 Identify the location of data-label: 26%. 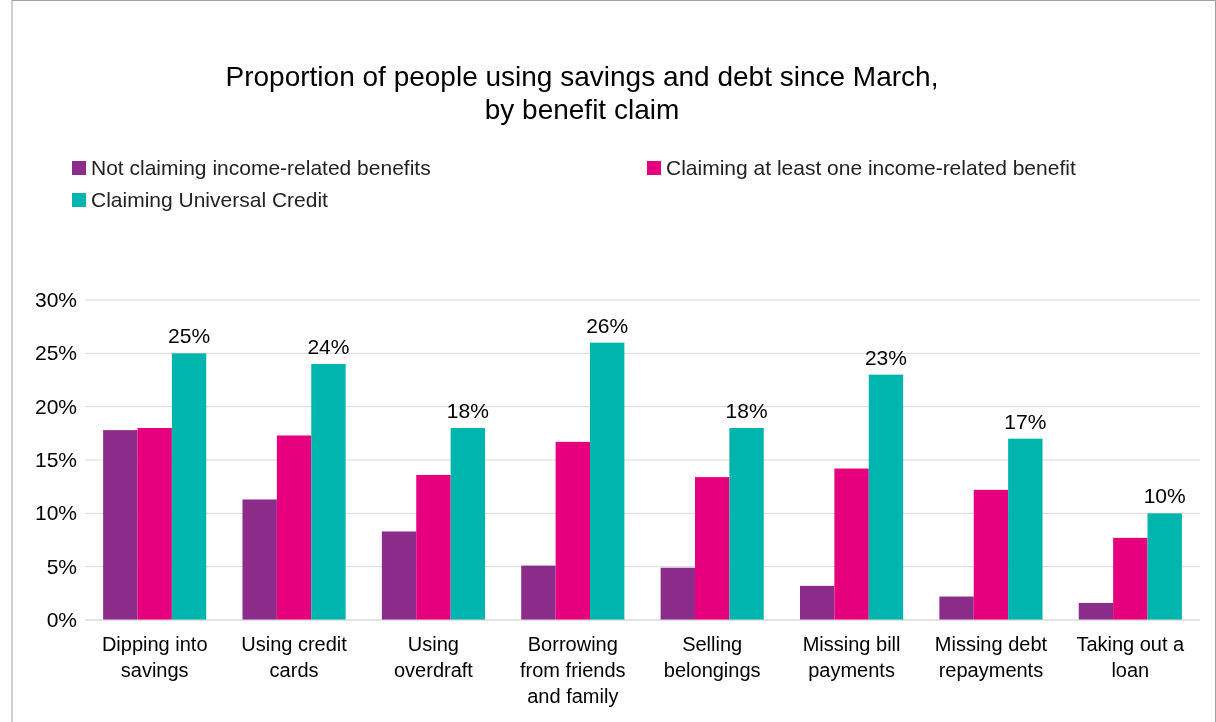
(607, 325).